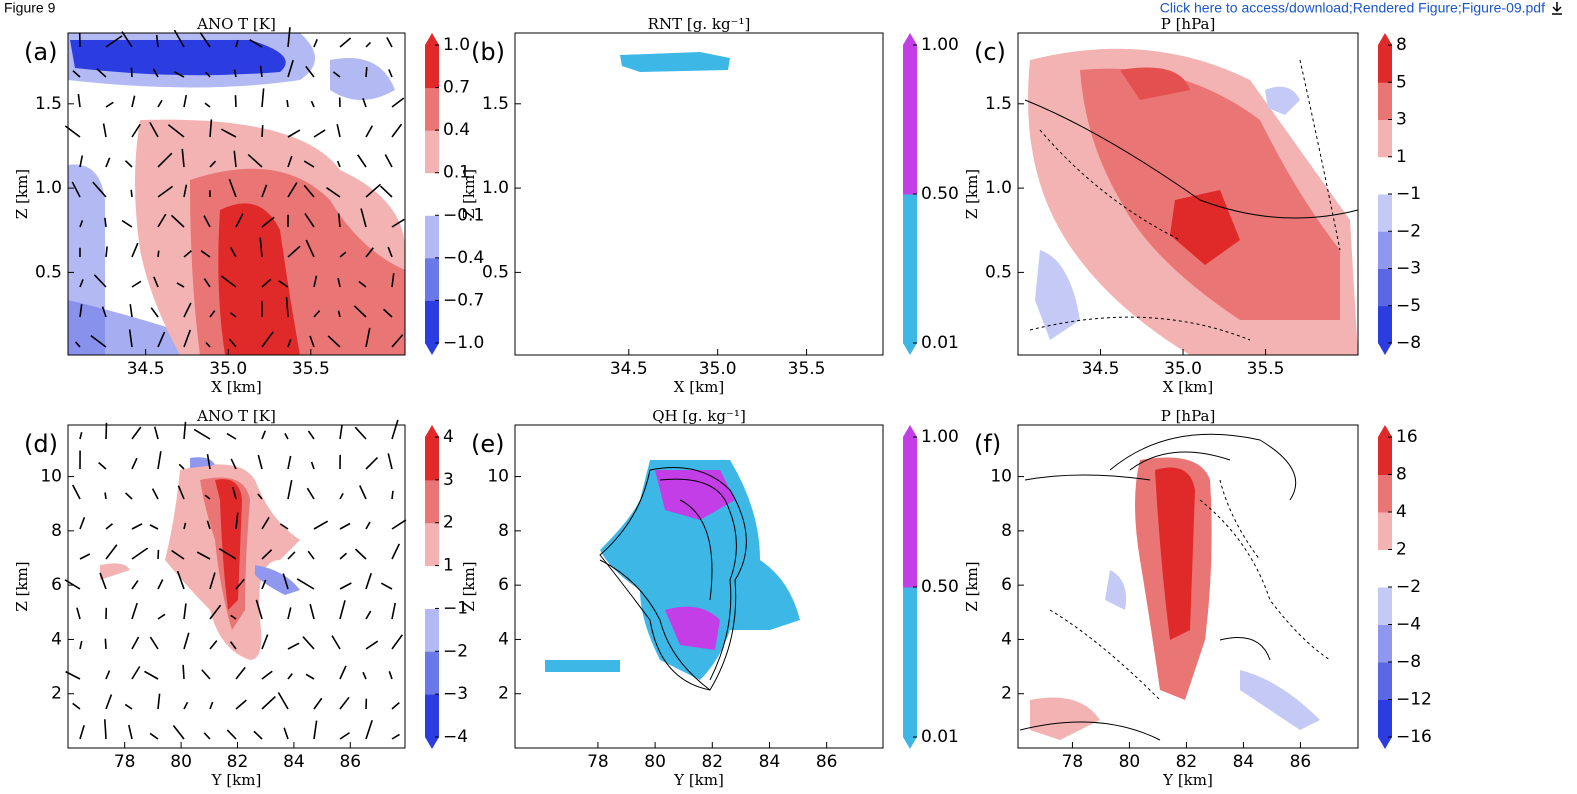  I want to click on y-tick-label: 10, so click(51, 477).